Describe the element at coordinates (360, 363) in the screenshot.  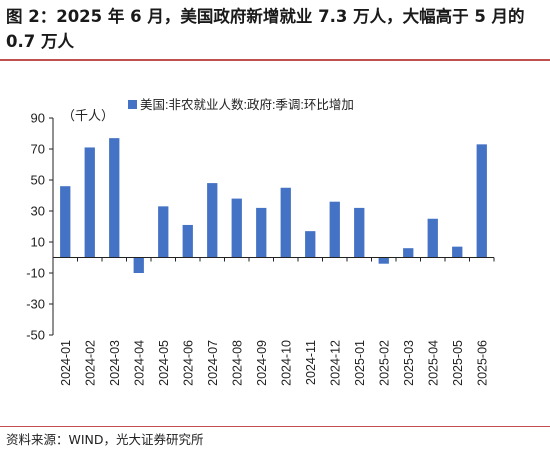
I see `x-tick-label: 2025-01` at that location.